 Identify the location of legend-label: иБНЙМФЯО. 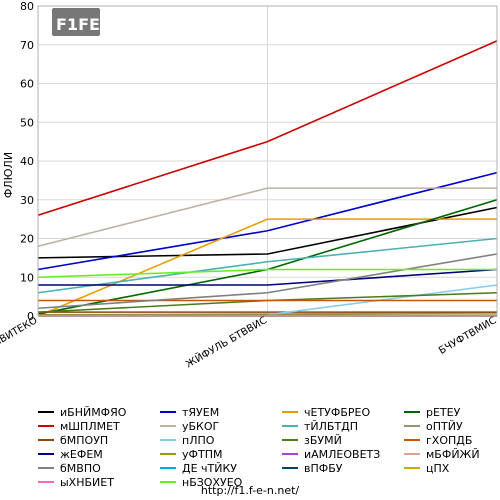
(93, 412).